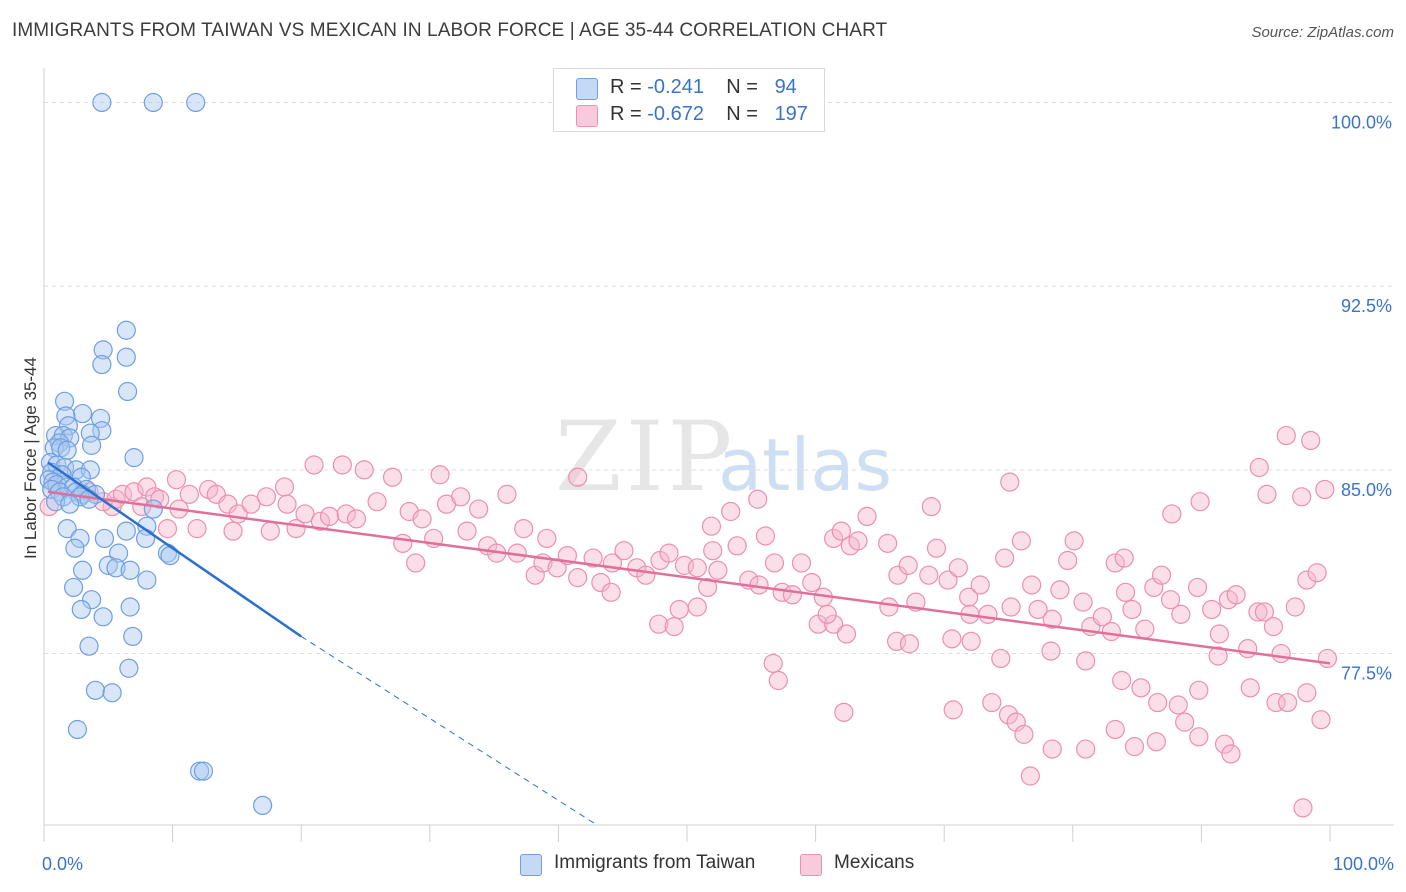 The image size is (1406, 892). Describe the element at coordinates (655, 862) in the screenshot. I see `bottom-legend-label-taiwan: Immigrants from Taiwan` at that location.